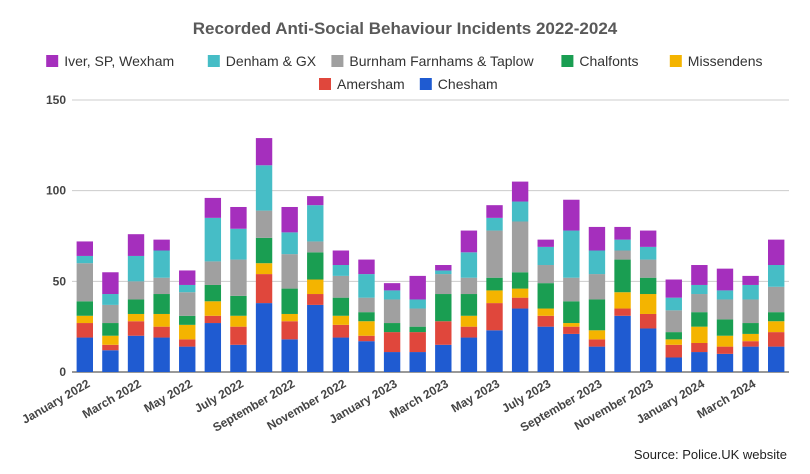  I want to click on legend-item: Iver, SP, Wexham, so click(110, 61).